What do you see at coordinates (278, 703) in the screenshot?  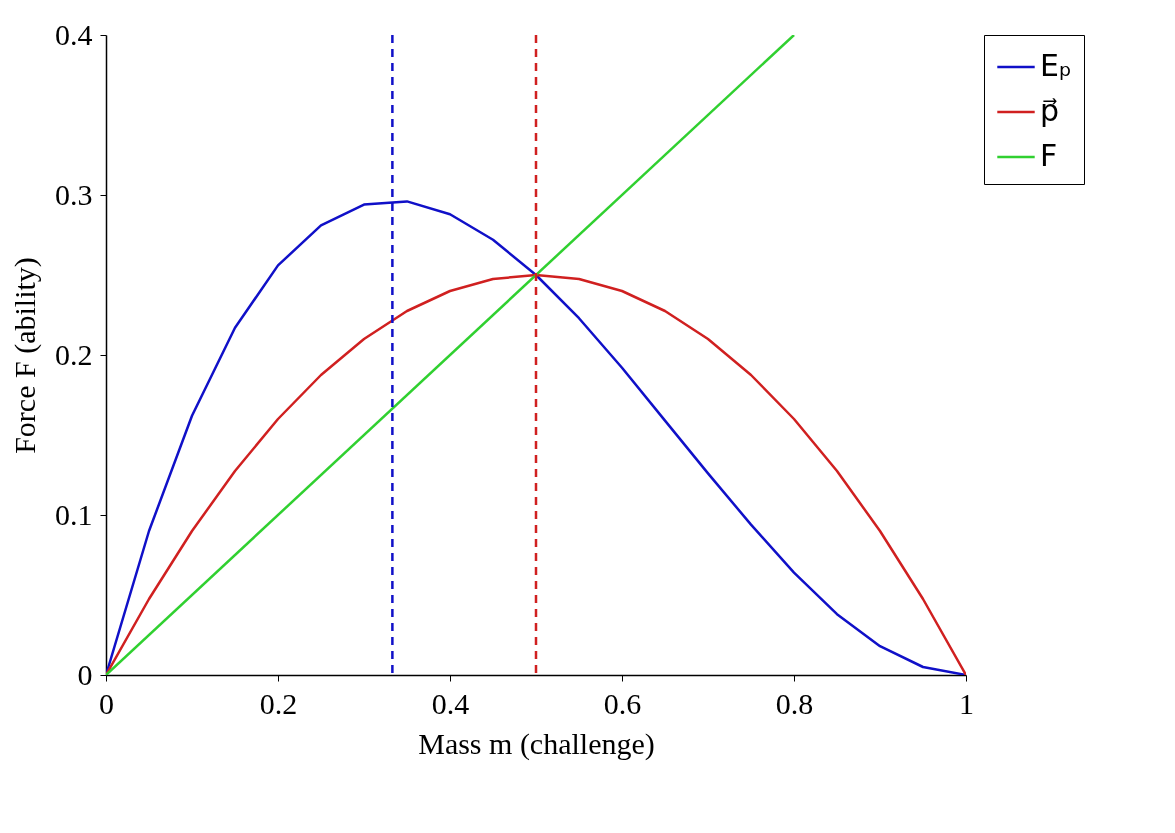 I see `x-tick-label: 0.2` at bounding box center [278, 703].